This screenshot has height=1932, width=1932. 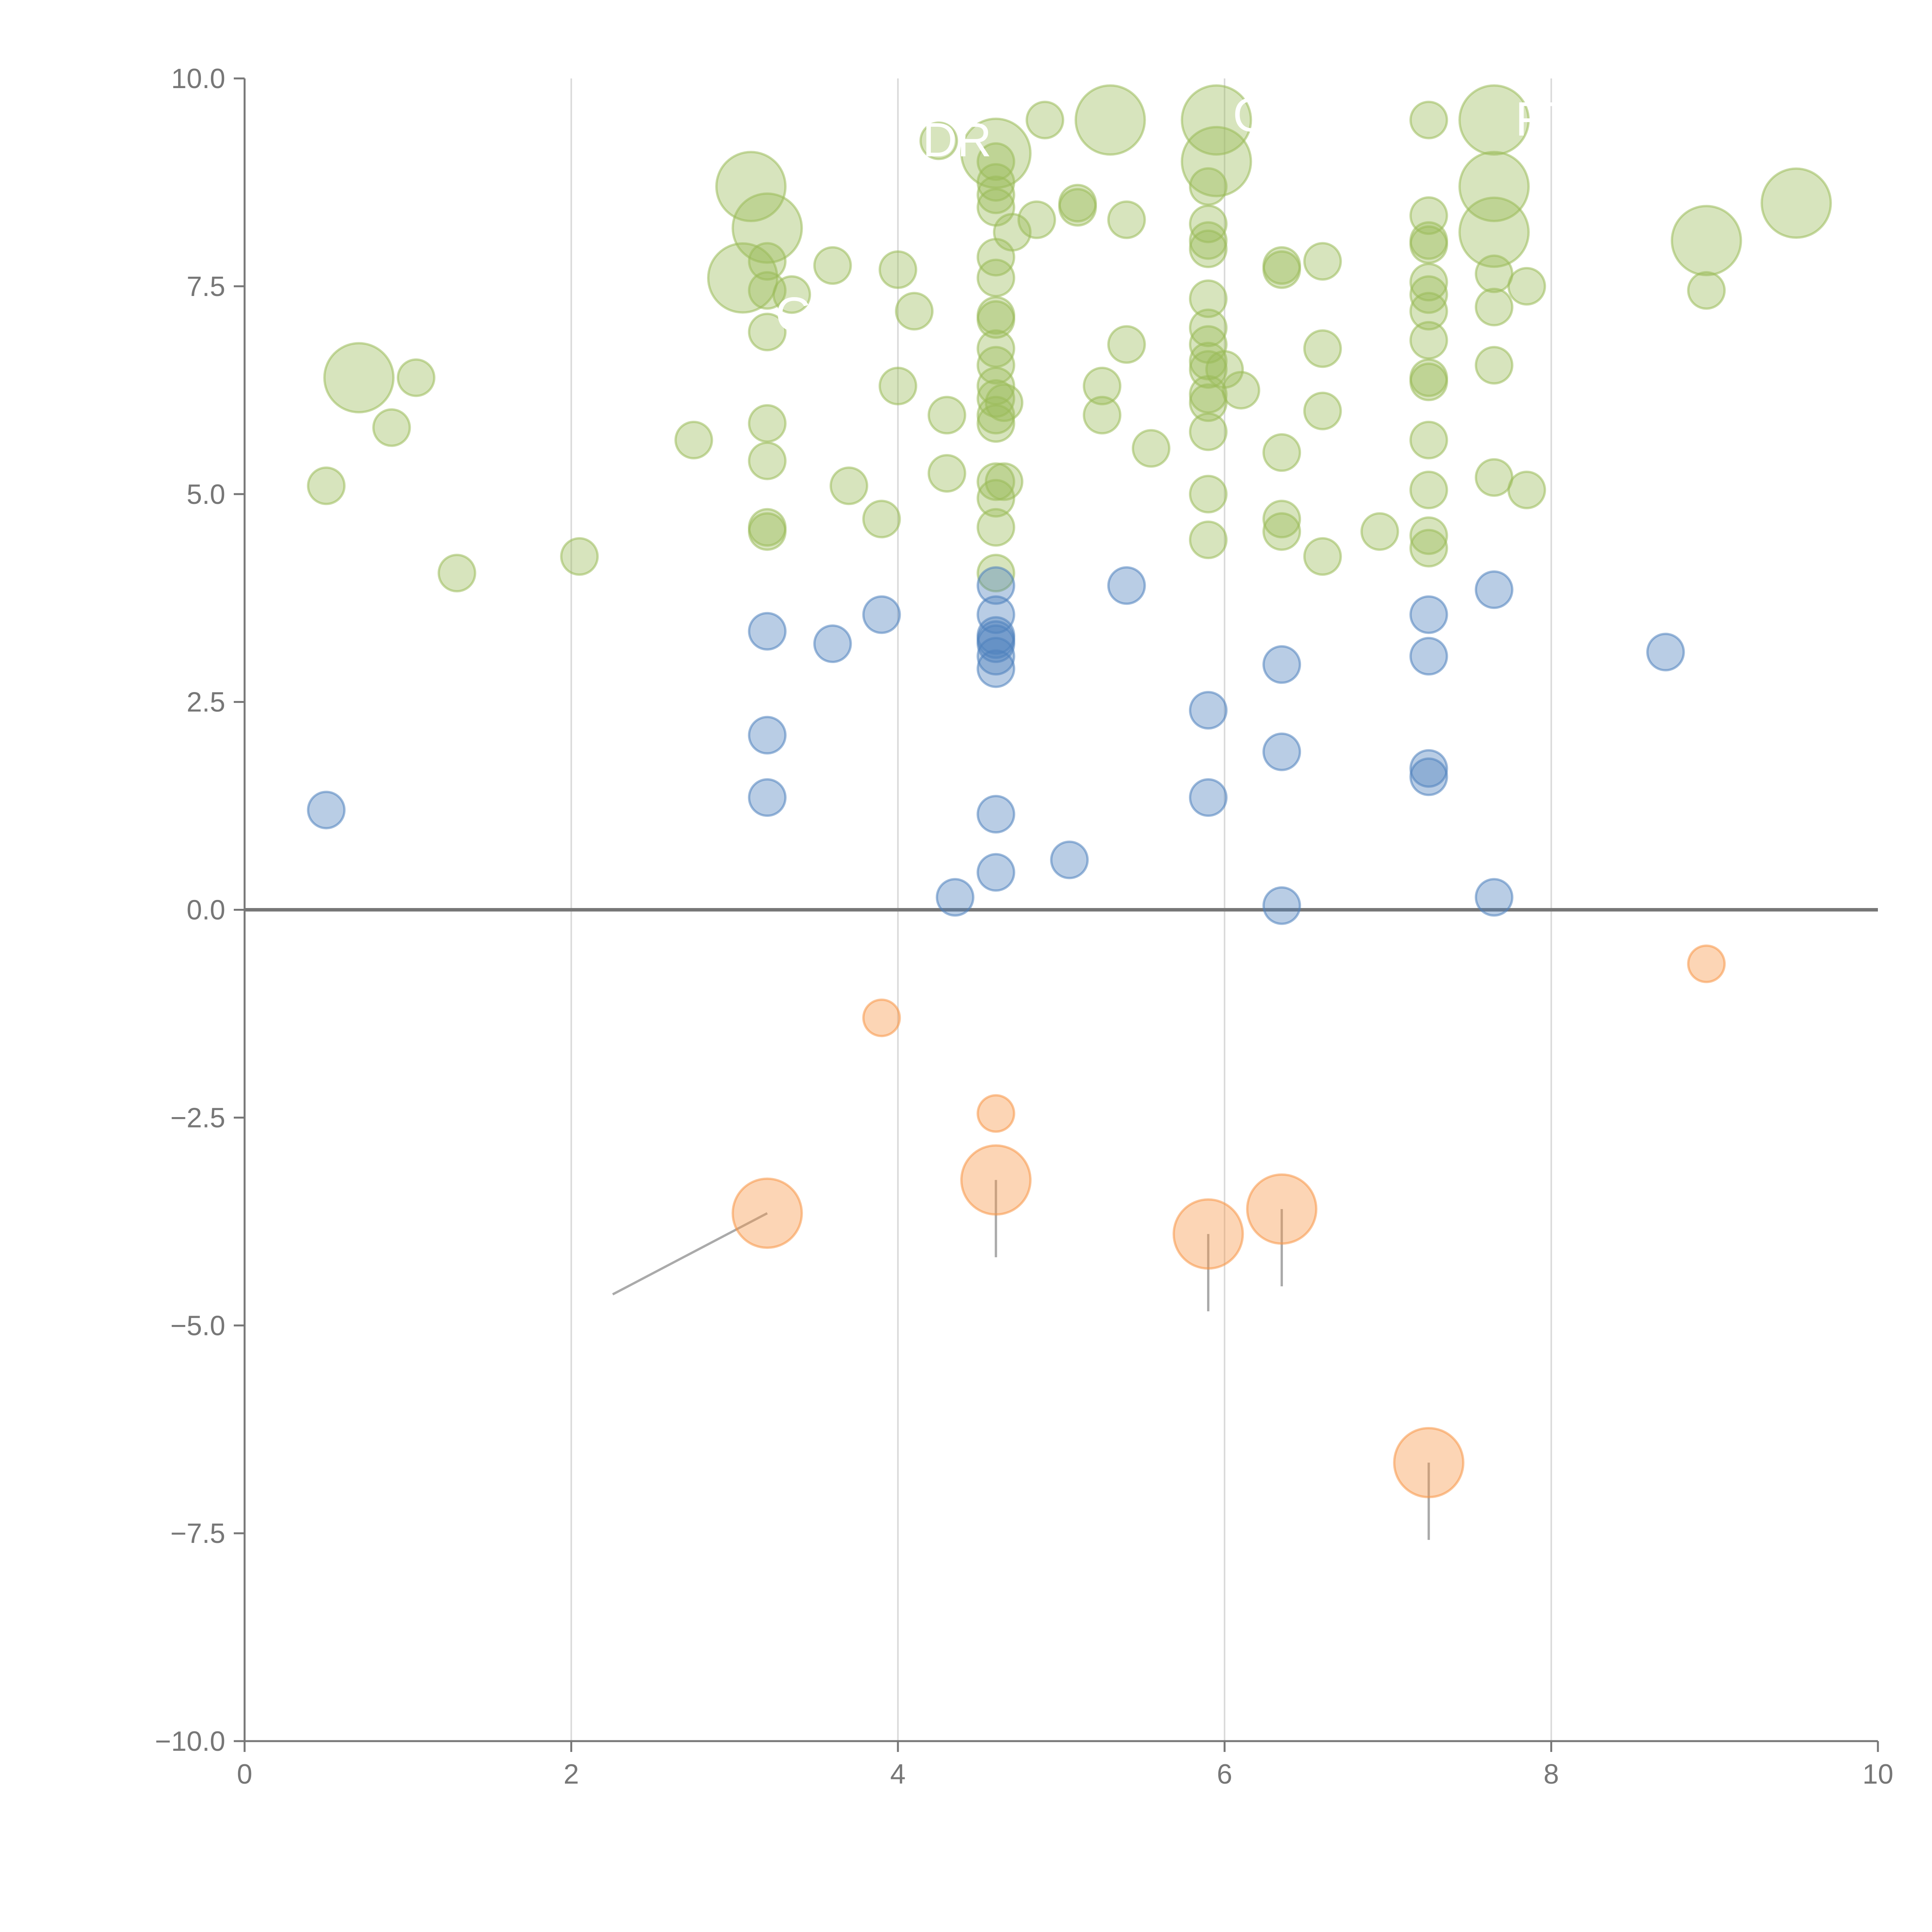 I want to click on point-label: G, so click(x=794, y=314).